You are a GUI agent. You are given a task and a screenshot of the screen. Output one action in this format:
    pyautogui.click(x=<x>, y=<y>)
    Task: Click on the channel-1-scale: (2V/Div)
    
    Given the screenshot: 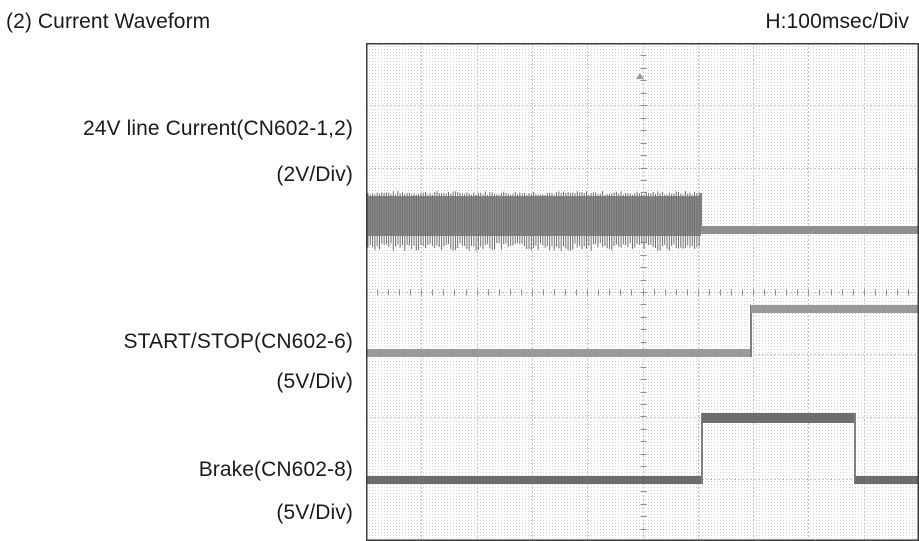 What is the action you would take?
    pyautogui.click(x=314, y=174)
    